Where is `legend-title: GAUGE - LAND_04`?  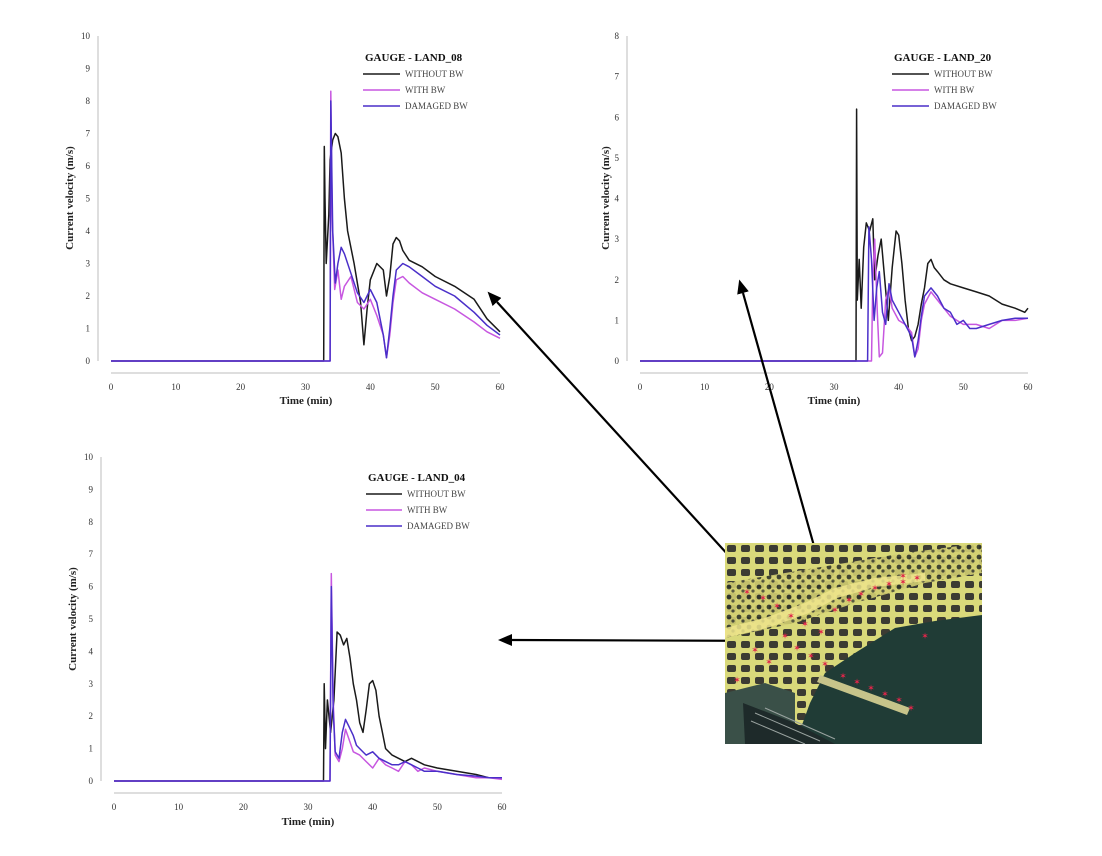
legend-title: GAUGE - LAND_04 is located at coordinates (417, 478).